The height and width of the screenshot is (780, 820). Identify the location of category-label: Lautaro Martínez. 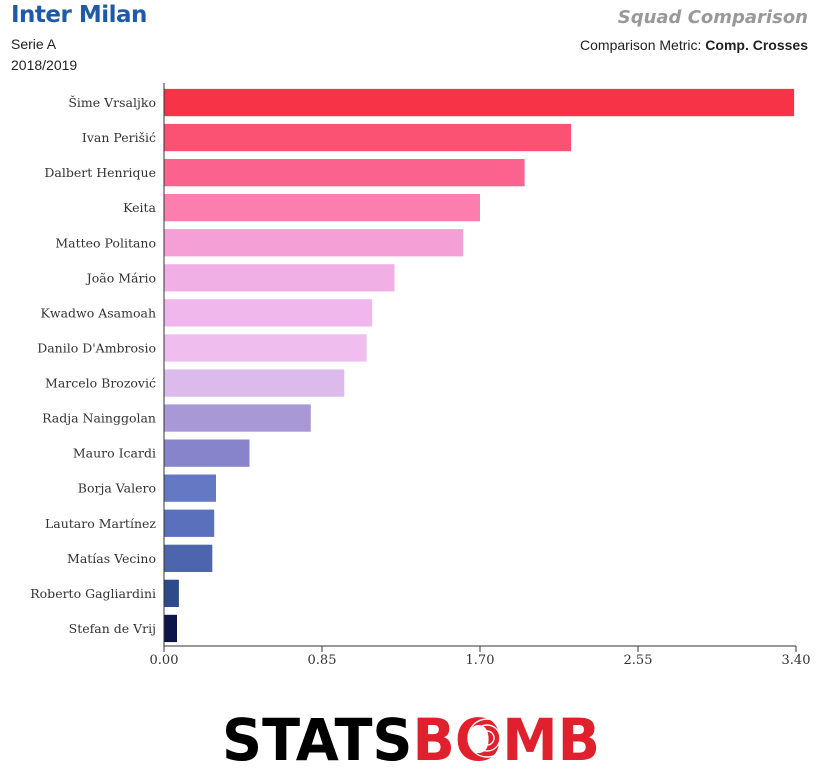
(100, 523).